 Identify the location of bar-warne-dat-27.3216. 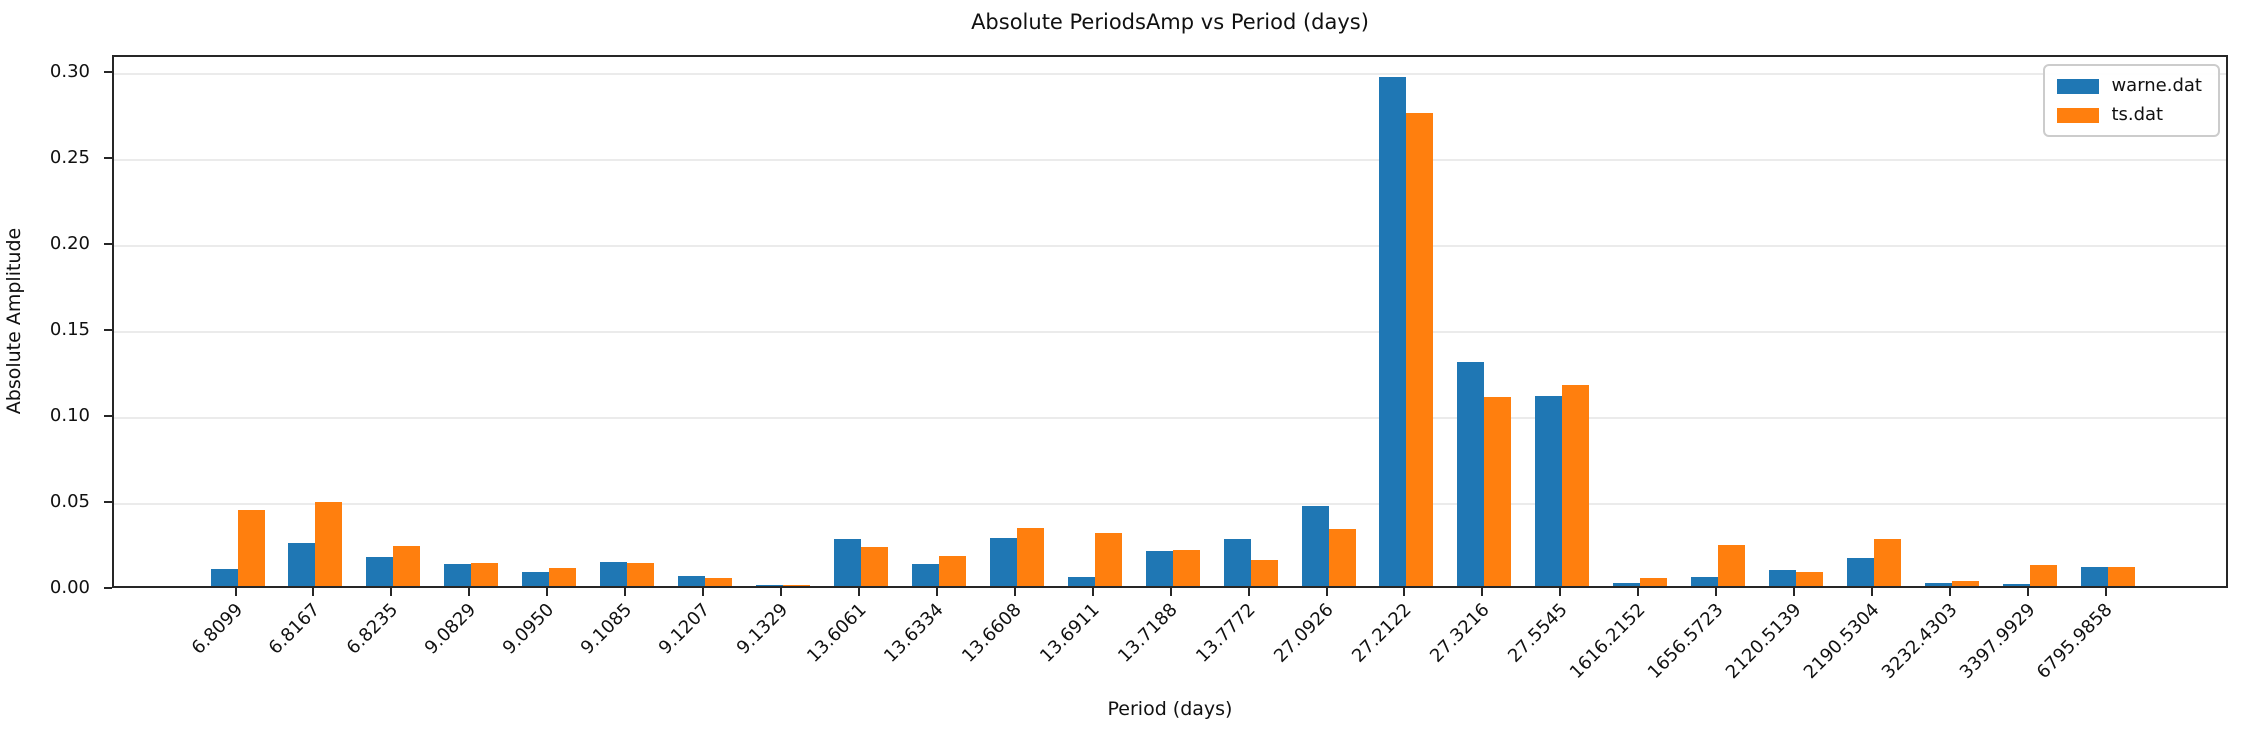
(1471, 474).